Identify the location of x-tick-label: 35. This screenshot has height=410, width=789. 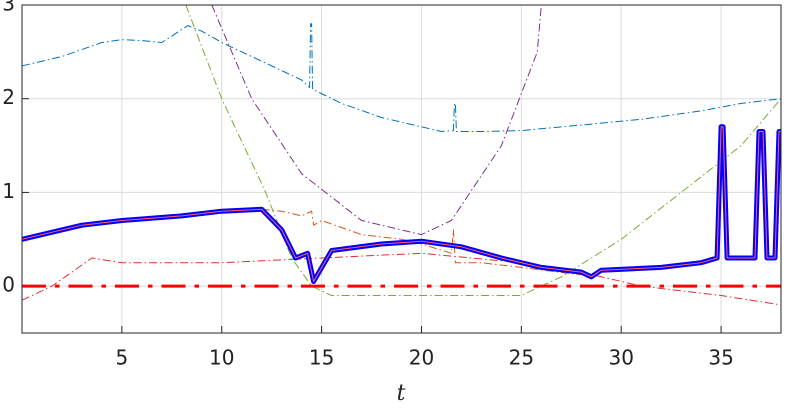
(720, 358).